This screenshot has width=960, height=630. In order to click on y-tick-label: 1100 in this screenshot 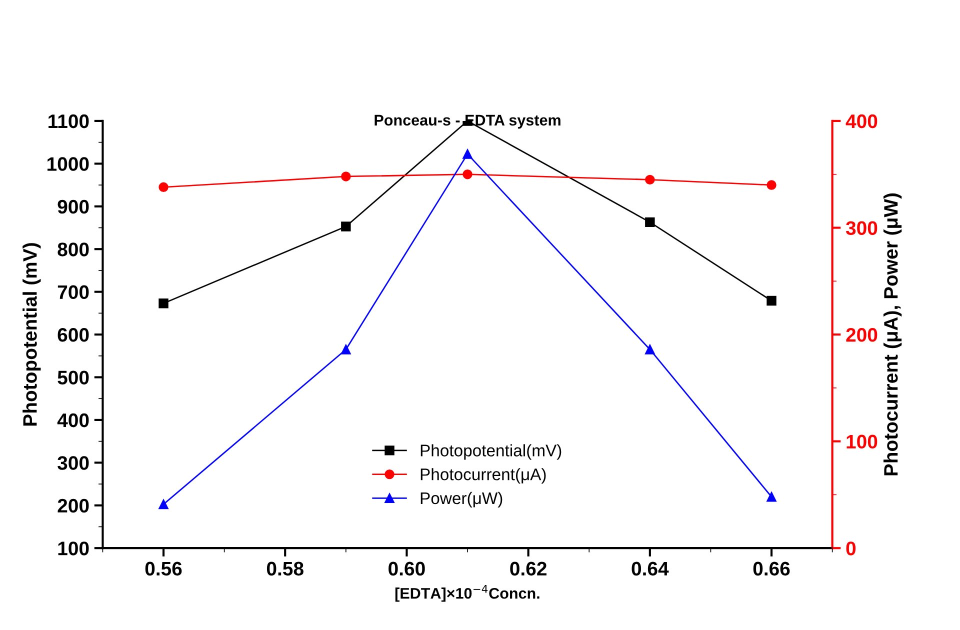, I will do `click(68, 121)`.